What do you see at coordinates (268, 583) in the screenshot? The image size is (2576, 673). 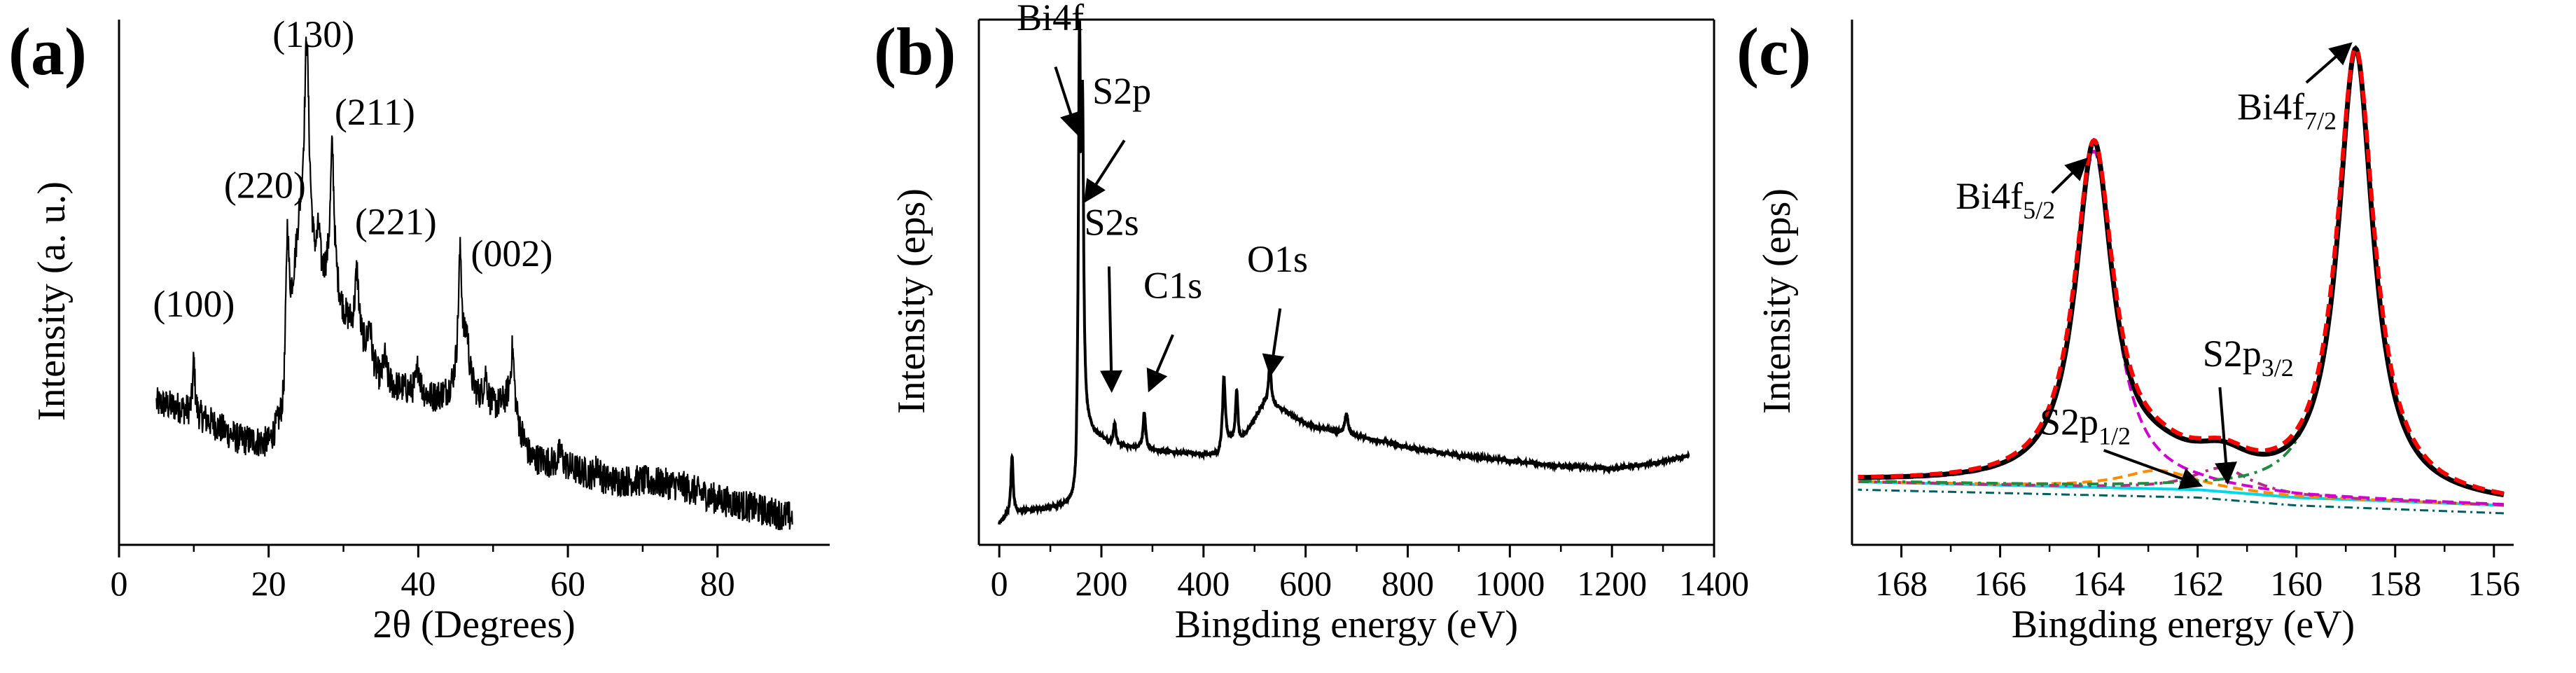 I see `x-tick-label: 20` at bounding box center [268, 583].